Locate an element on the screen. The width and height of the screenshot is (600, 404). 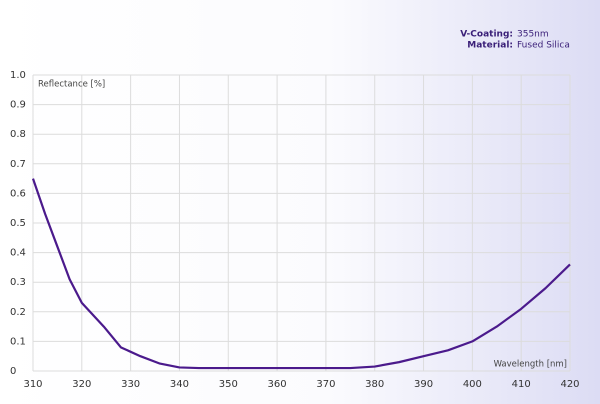
y-tick-label: 0.9 is located at coordinates (18, 105).